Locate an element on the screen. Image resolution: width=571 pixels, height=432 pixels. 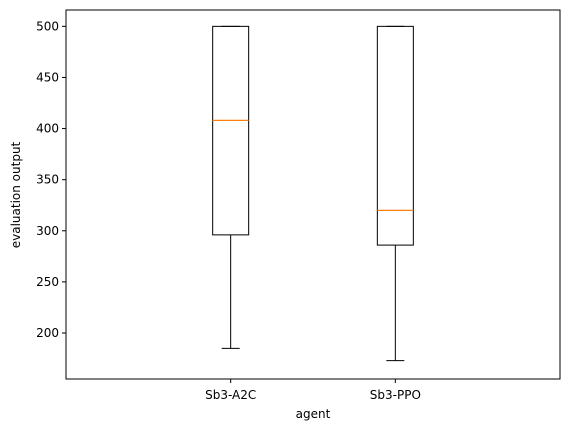
x-tick-label: Sb3-A2C is located at coordinates (230, 395).